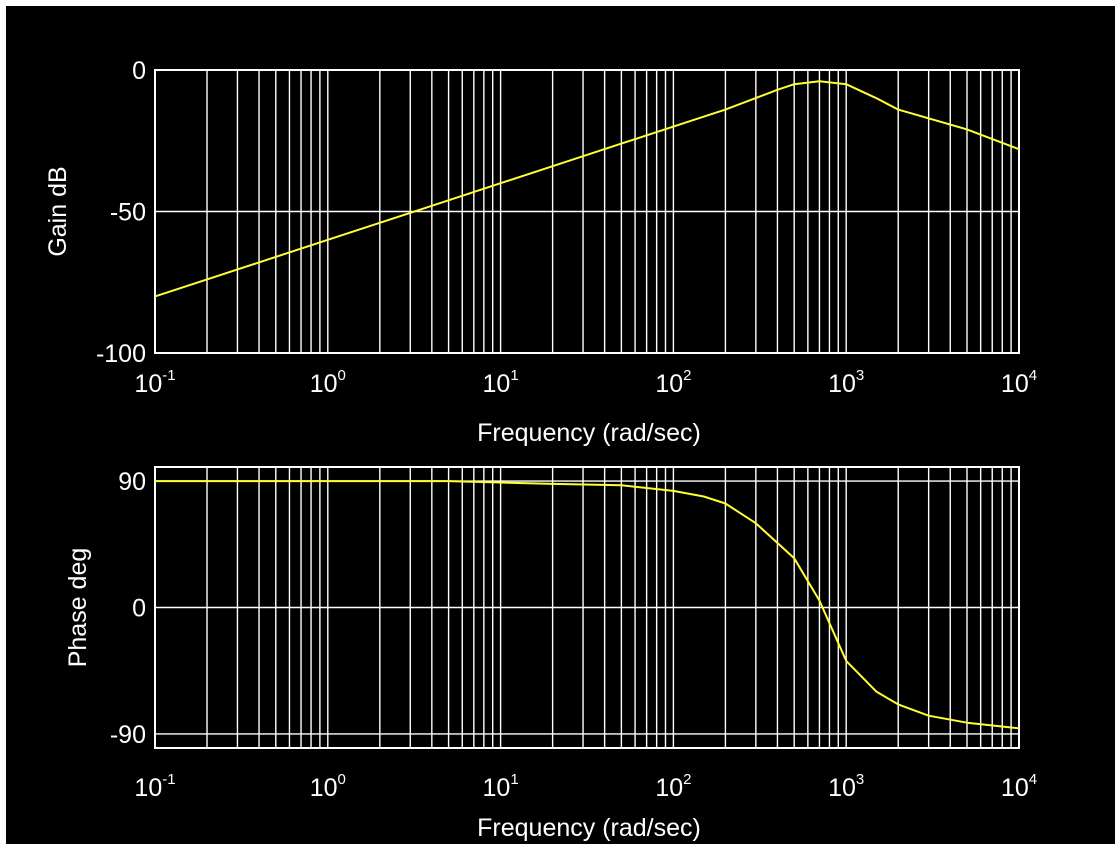 This screenshot has height=844, width=1115. I want to click on phase-x-tick-label: 10², so click(673, 786).